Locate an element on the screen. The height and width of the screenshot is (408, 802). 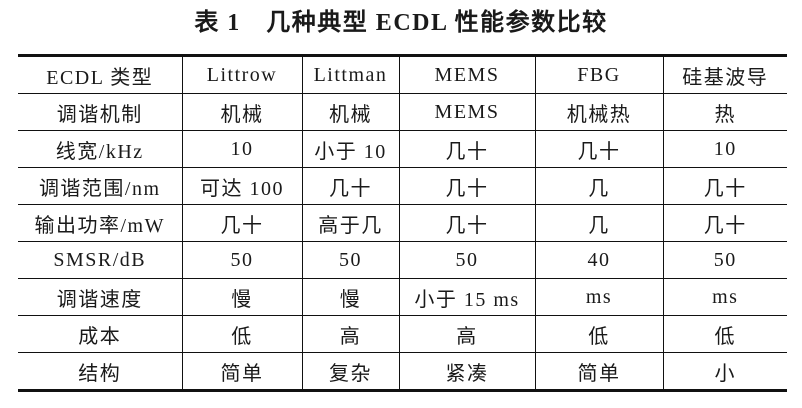
table-cell: 机械热 is located at coordinates (598, 112).